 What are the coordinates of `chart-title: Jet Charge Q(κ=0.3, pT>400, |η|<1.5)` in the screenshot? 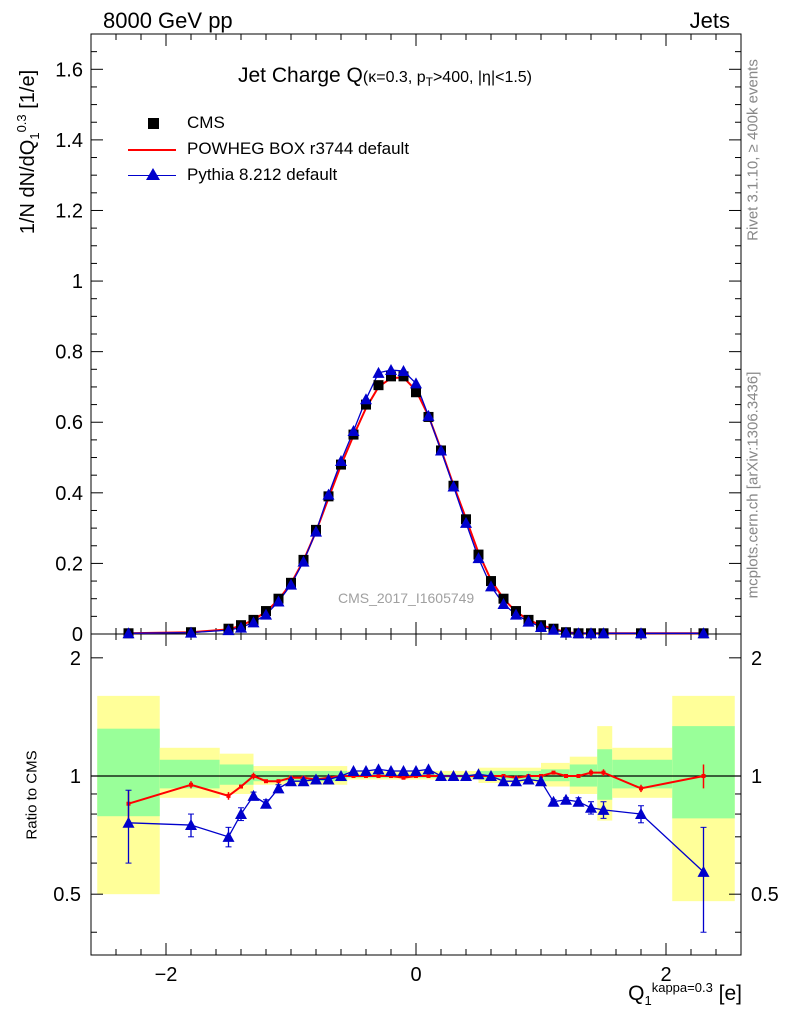 It's located at (385, 76).